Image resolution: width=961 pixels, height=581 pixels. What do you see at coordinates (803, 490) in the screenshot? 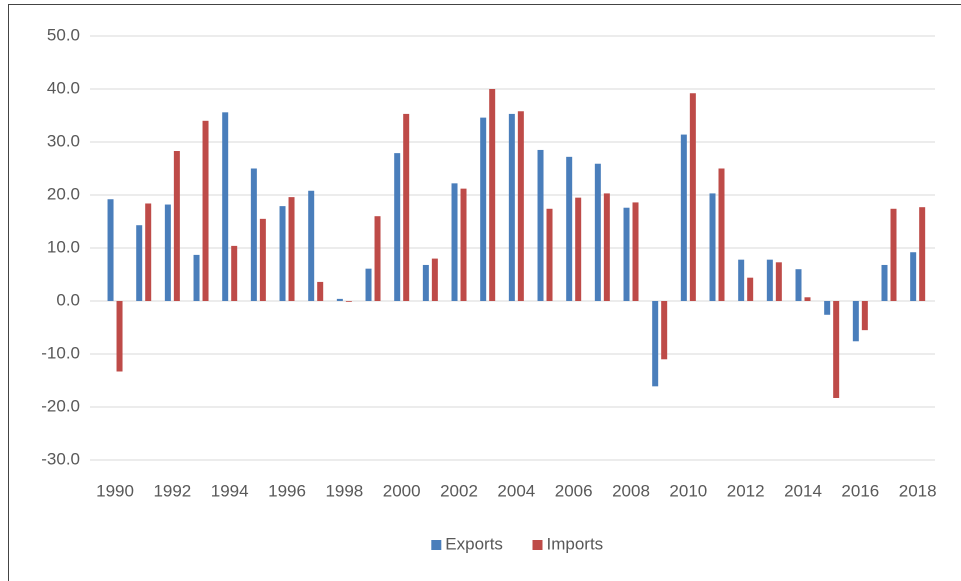
I see `x-tick-label: 2014` at bounding box center [803, 490].